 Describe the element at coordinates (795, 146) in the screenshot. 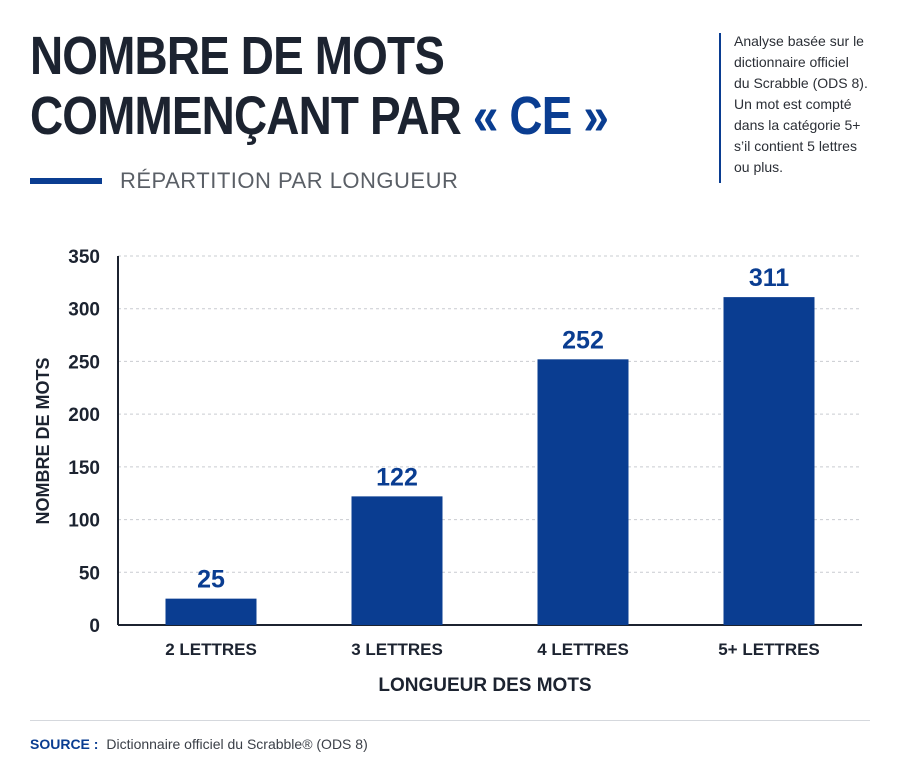

I see `note-line: s’il contient 5 lettres` at that location.